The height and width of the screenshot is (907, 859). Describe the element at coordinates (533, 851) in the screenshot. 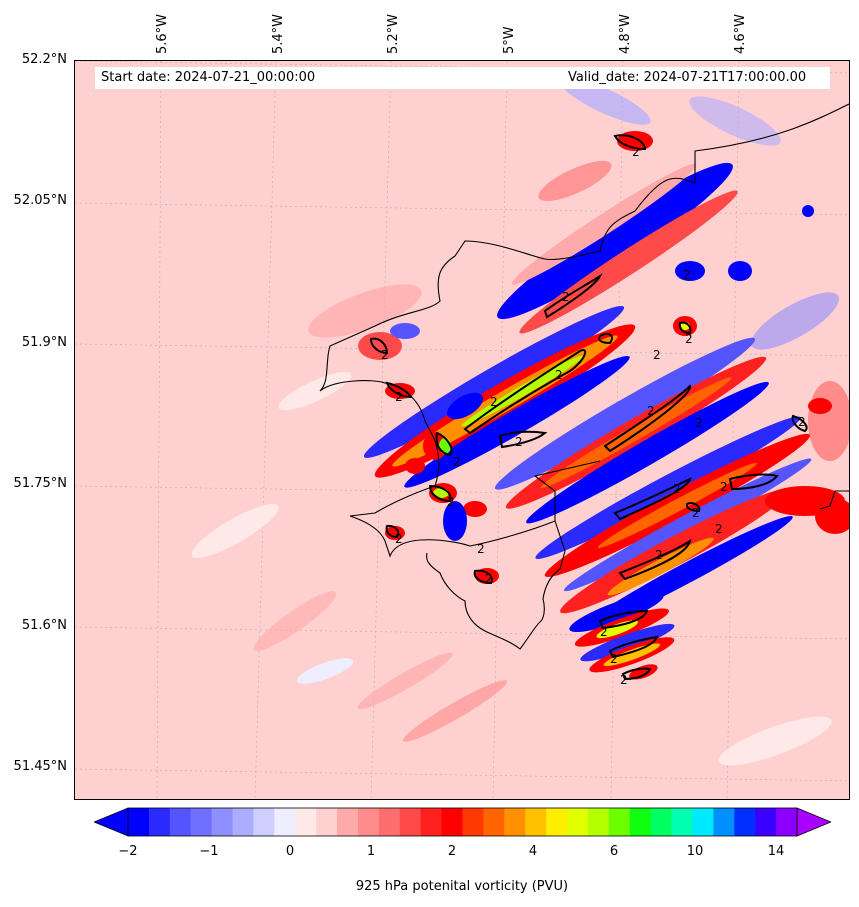

I see `colorbar-tick-label: 4` at that location.